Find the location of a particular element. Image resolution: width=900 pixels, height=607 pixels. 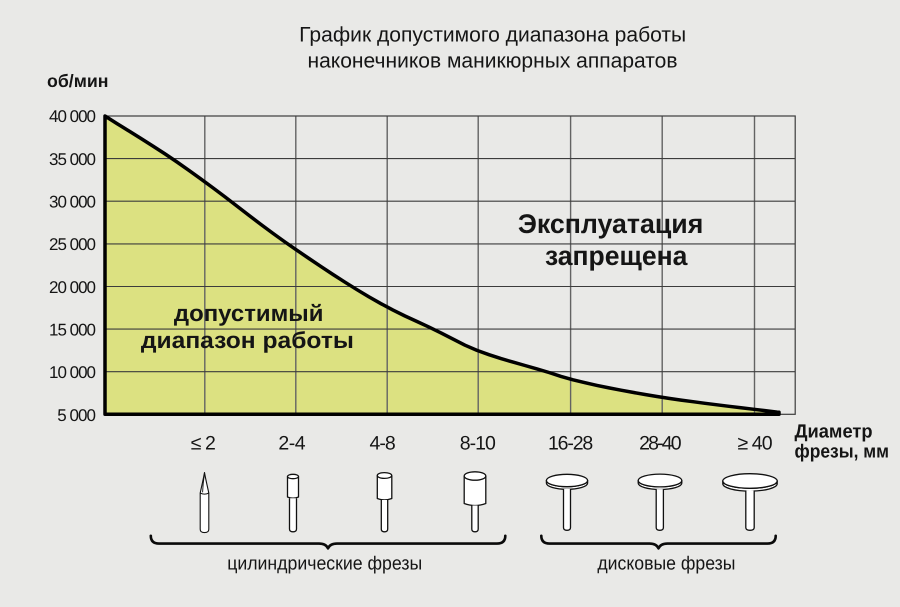

svg-text: ≤ 2 is located at coordinates (203, 443).